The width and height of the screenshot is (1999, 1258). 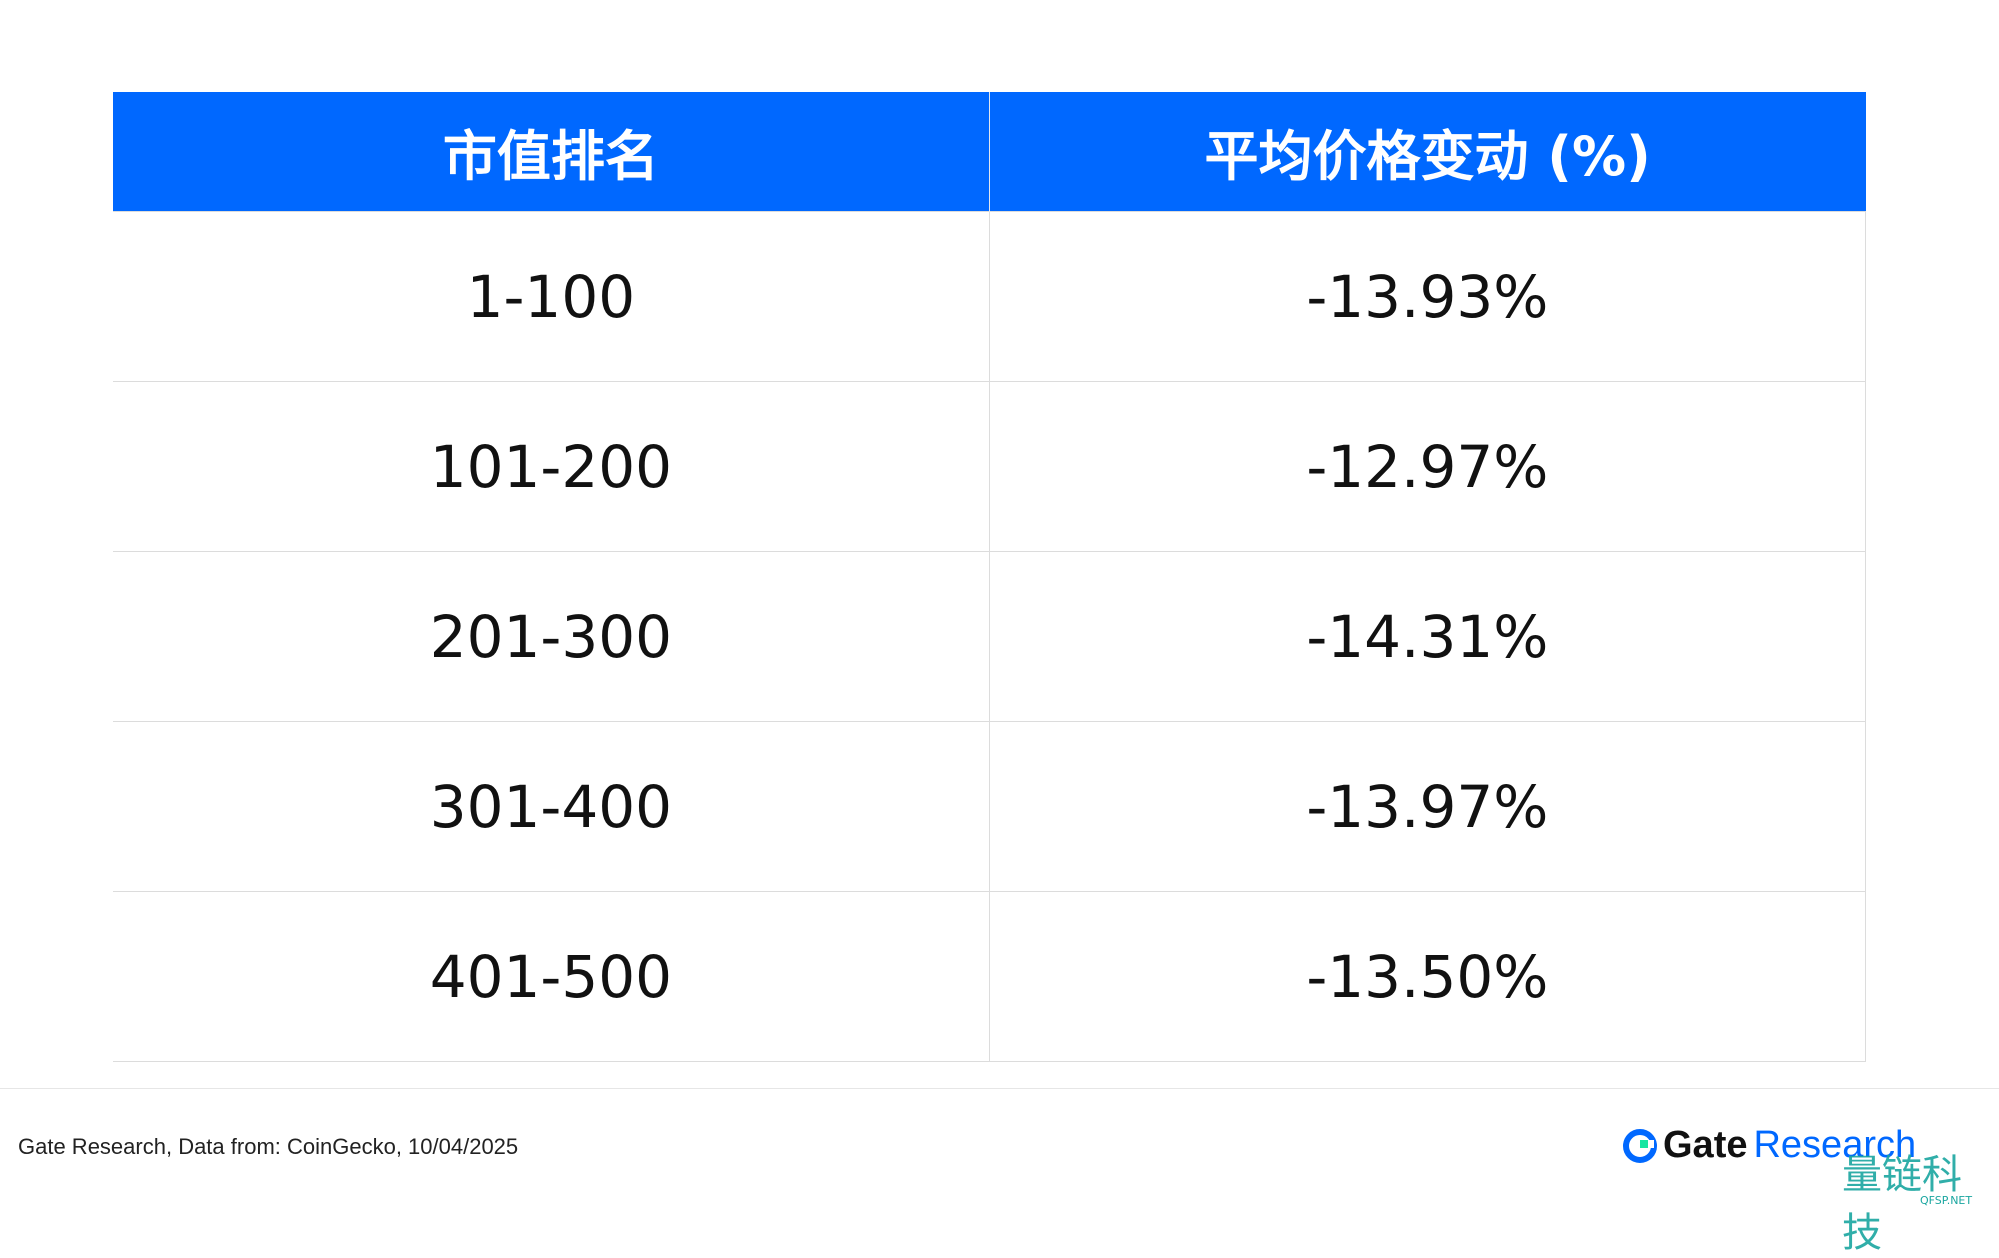 What do you see at coordinates (1427, 976) in the screenshot?
I see `table-cell: -13.50%` at bounding box center [1427, 976].